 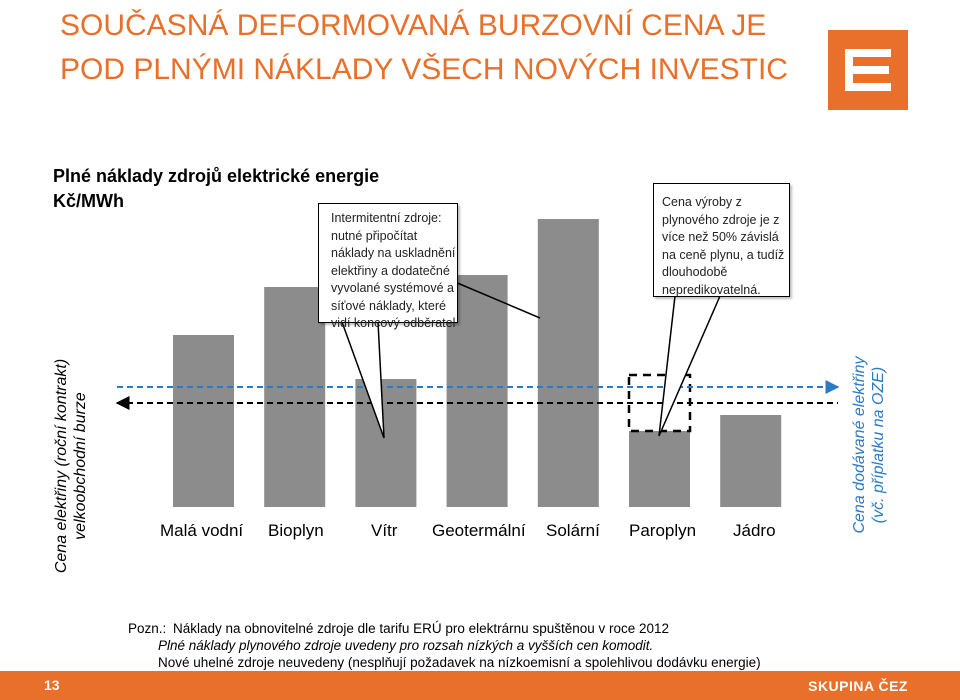 What do you see at coordinates (147, 628) in the screenshot?
I see `footnote-prefix: Pozn.:` at bounding box center [147, 628].